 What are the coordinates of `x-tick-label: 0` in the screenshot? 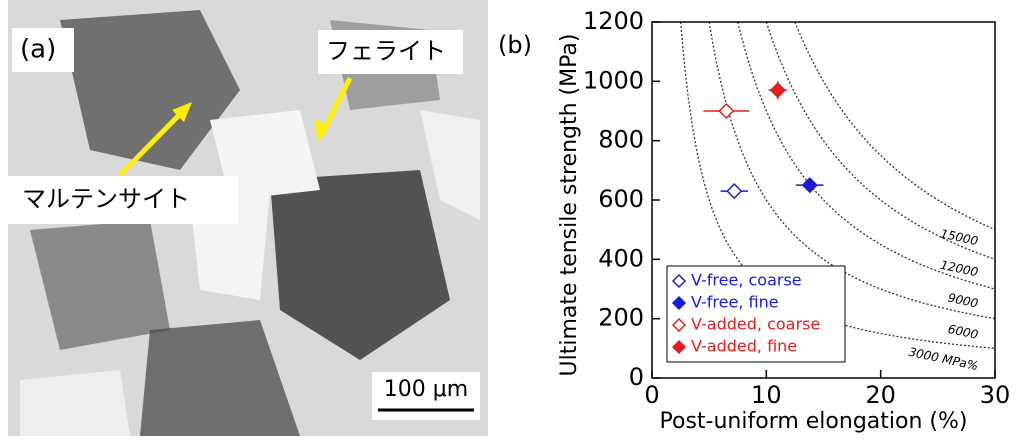 It's located at (651, 395).